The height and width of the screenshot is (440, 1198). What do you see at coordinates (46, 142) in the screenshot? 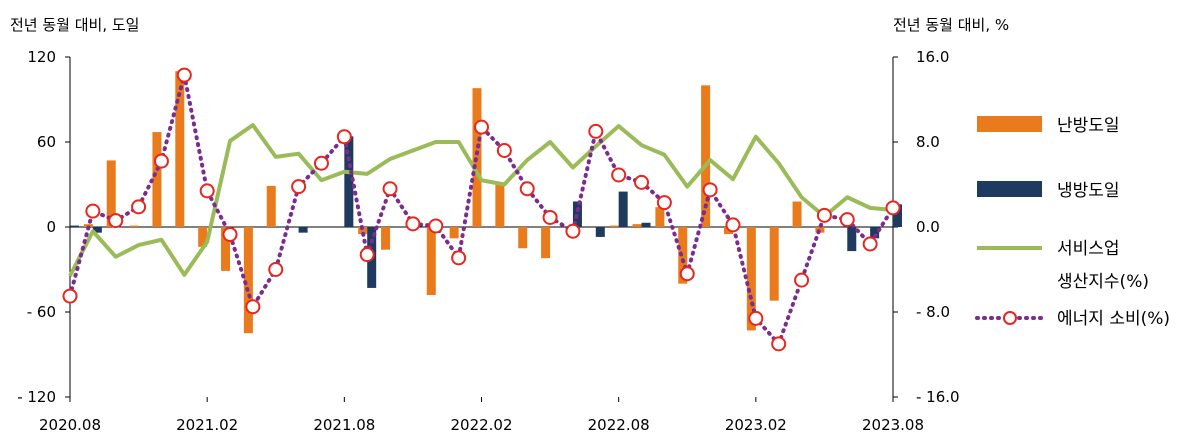
I see `y-left-tick-label: 60` at bounding box center [46, 142].